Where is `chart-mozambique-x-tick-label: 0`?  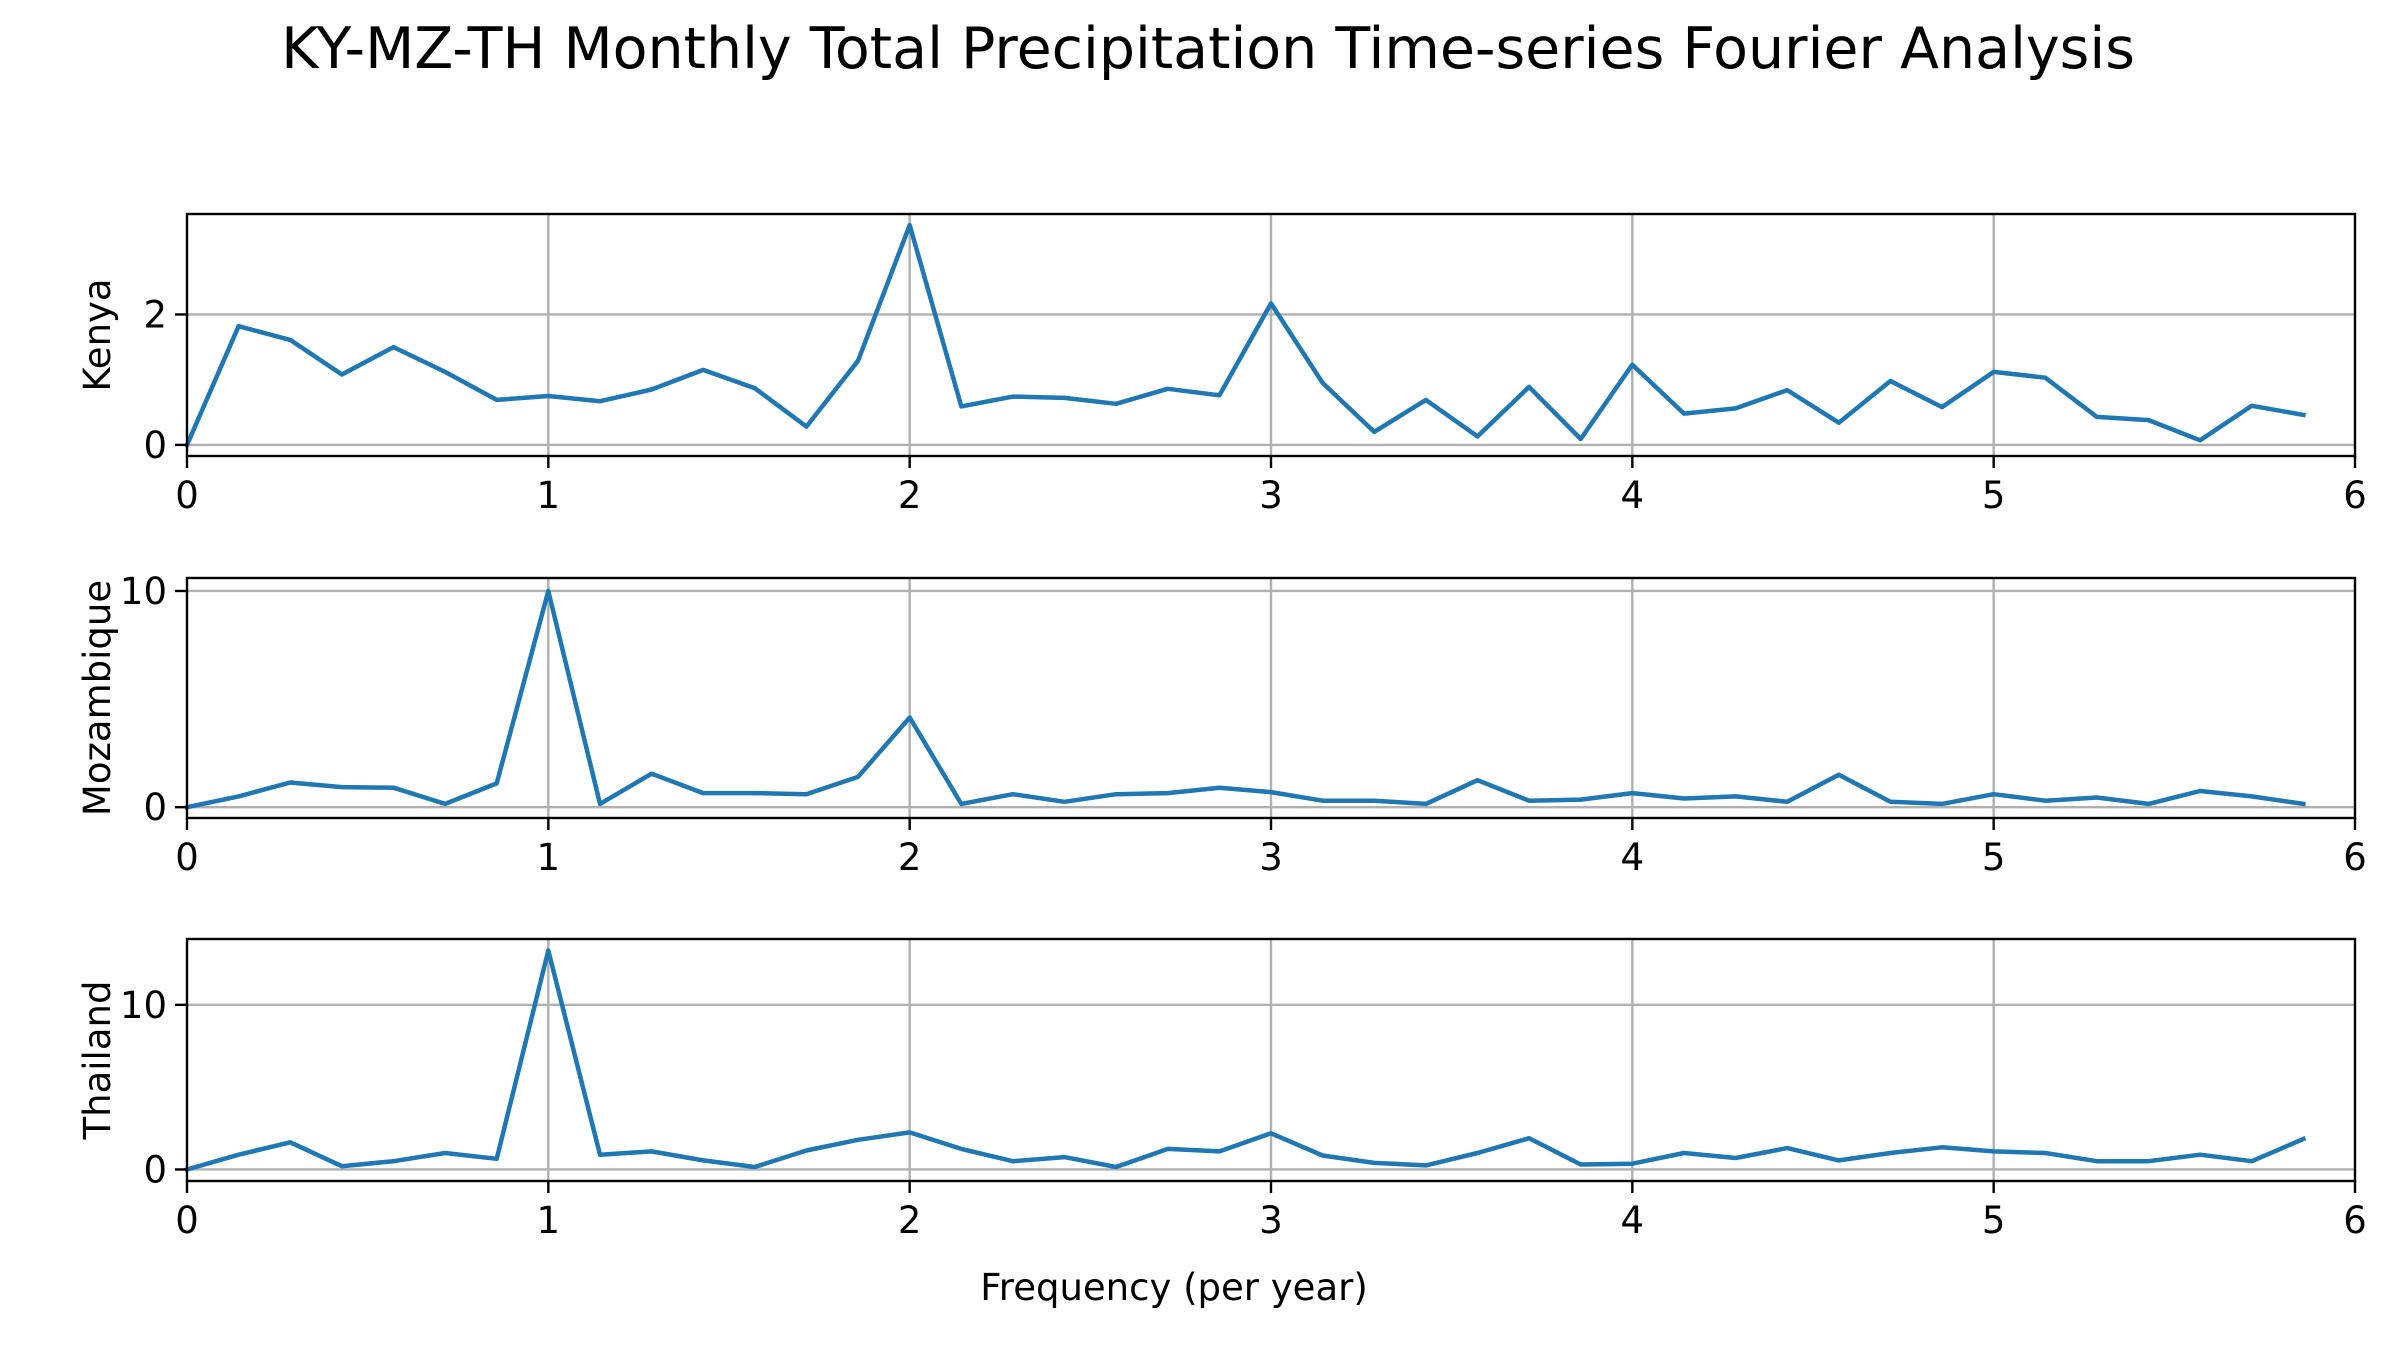 chart-mozambique-x-tick-label: 0 is located at coordinates (187, 857).